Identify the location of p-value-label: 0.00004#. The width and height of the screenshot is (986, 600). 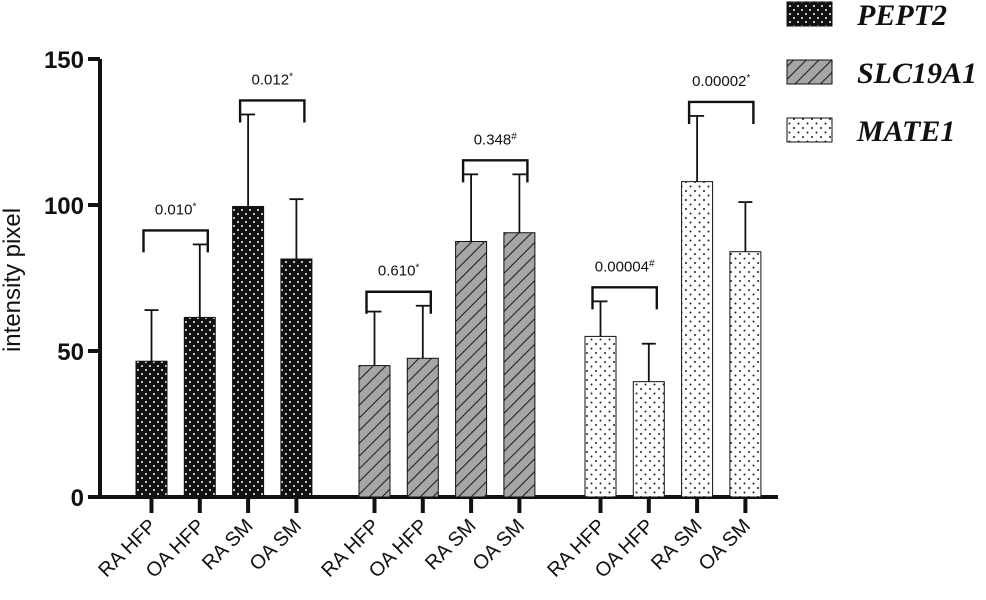
(625, 266).